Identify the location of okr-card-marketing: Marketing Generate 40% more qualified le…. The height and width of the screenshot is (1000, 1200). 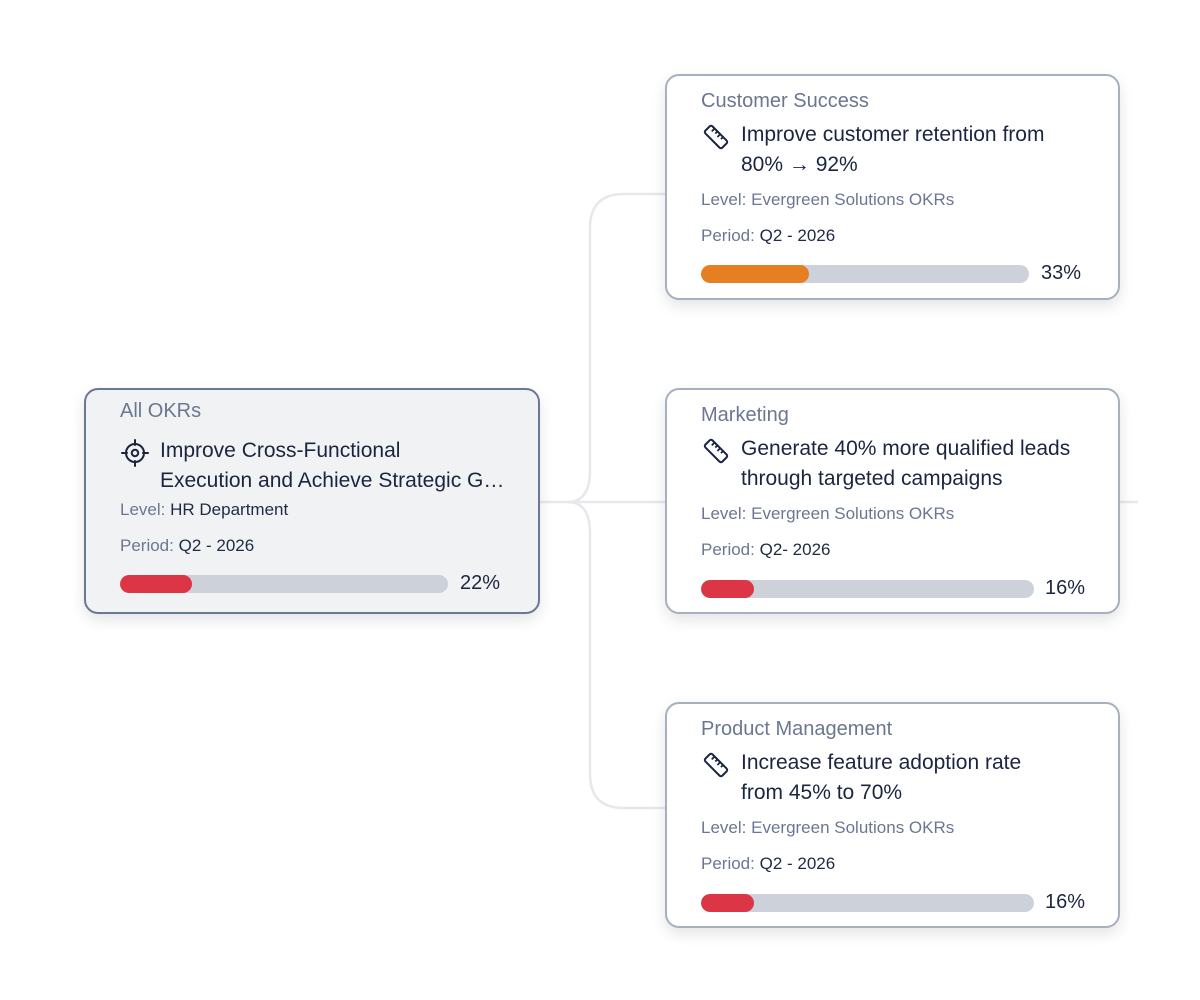
(892, 501).